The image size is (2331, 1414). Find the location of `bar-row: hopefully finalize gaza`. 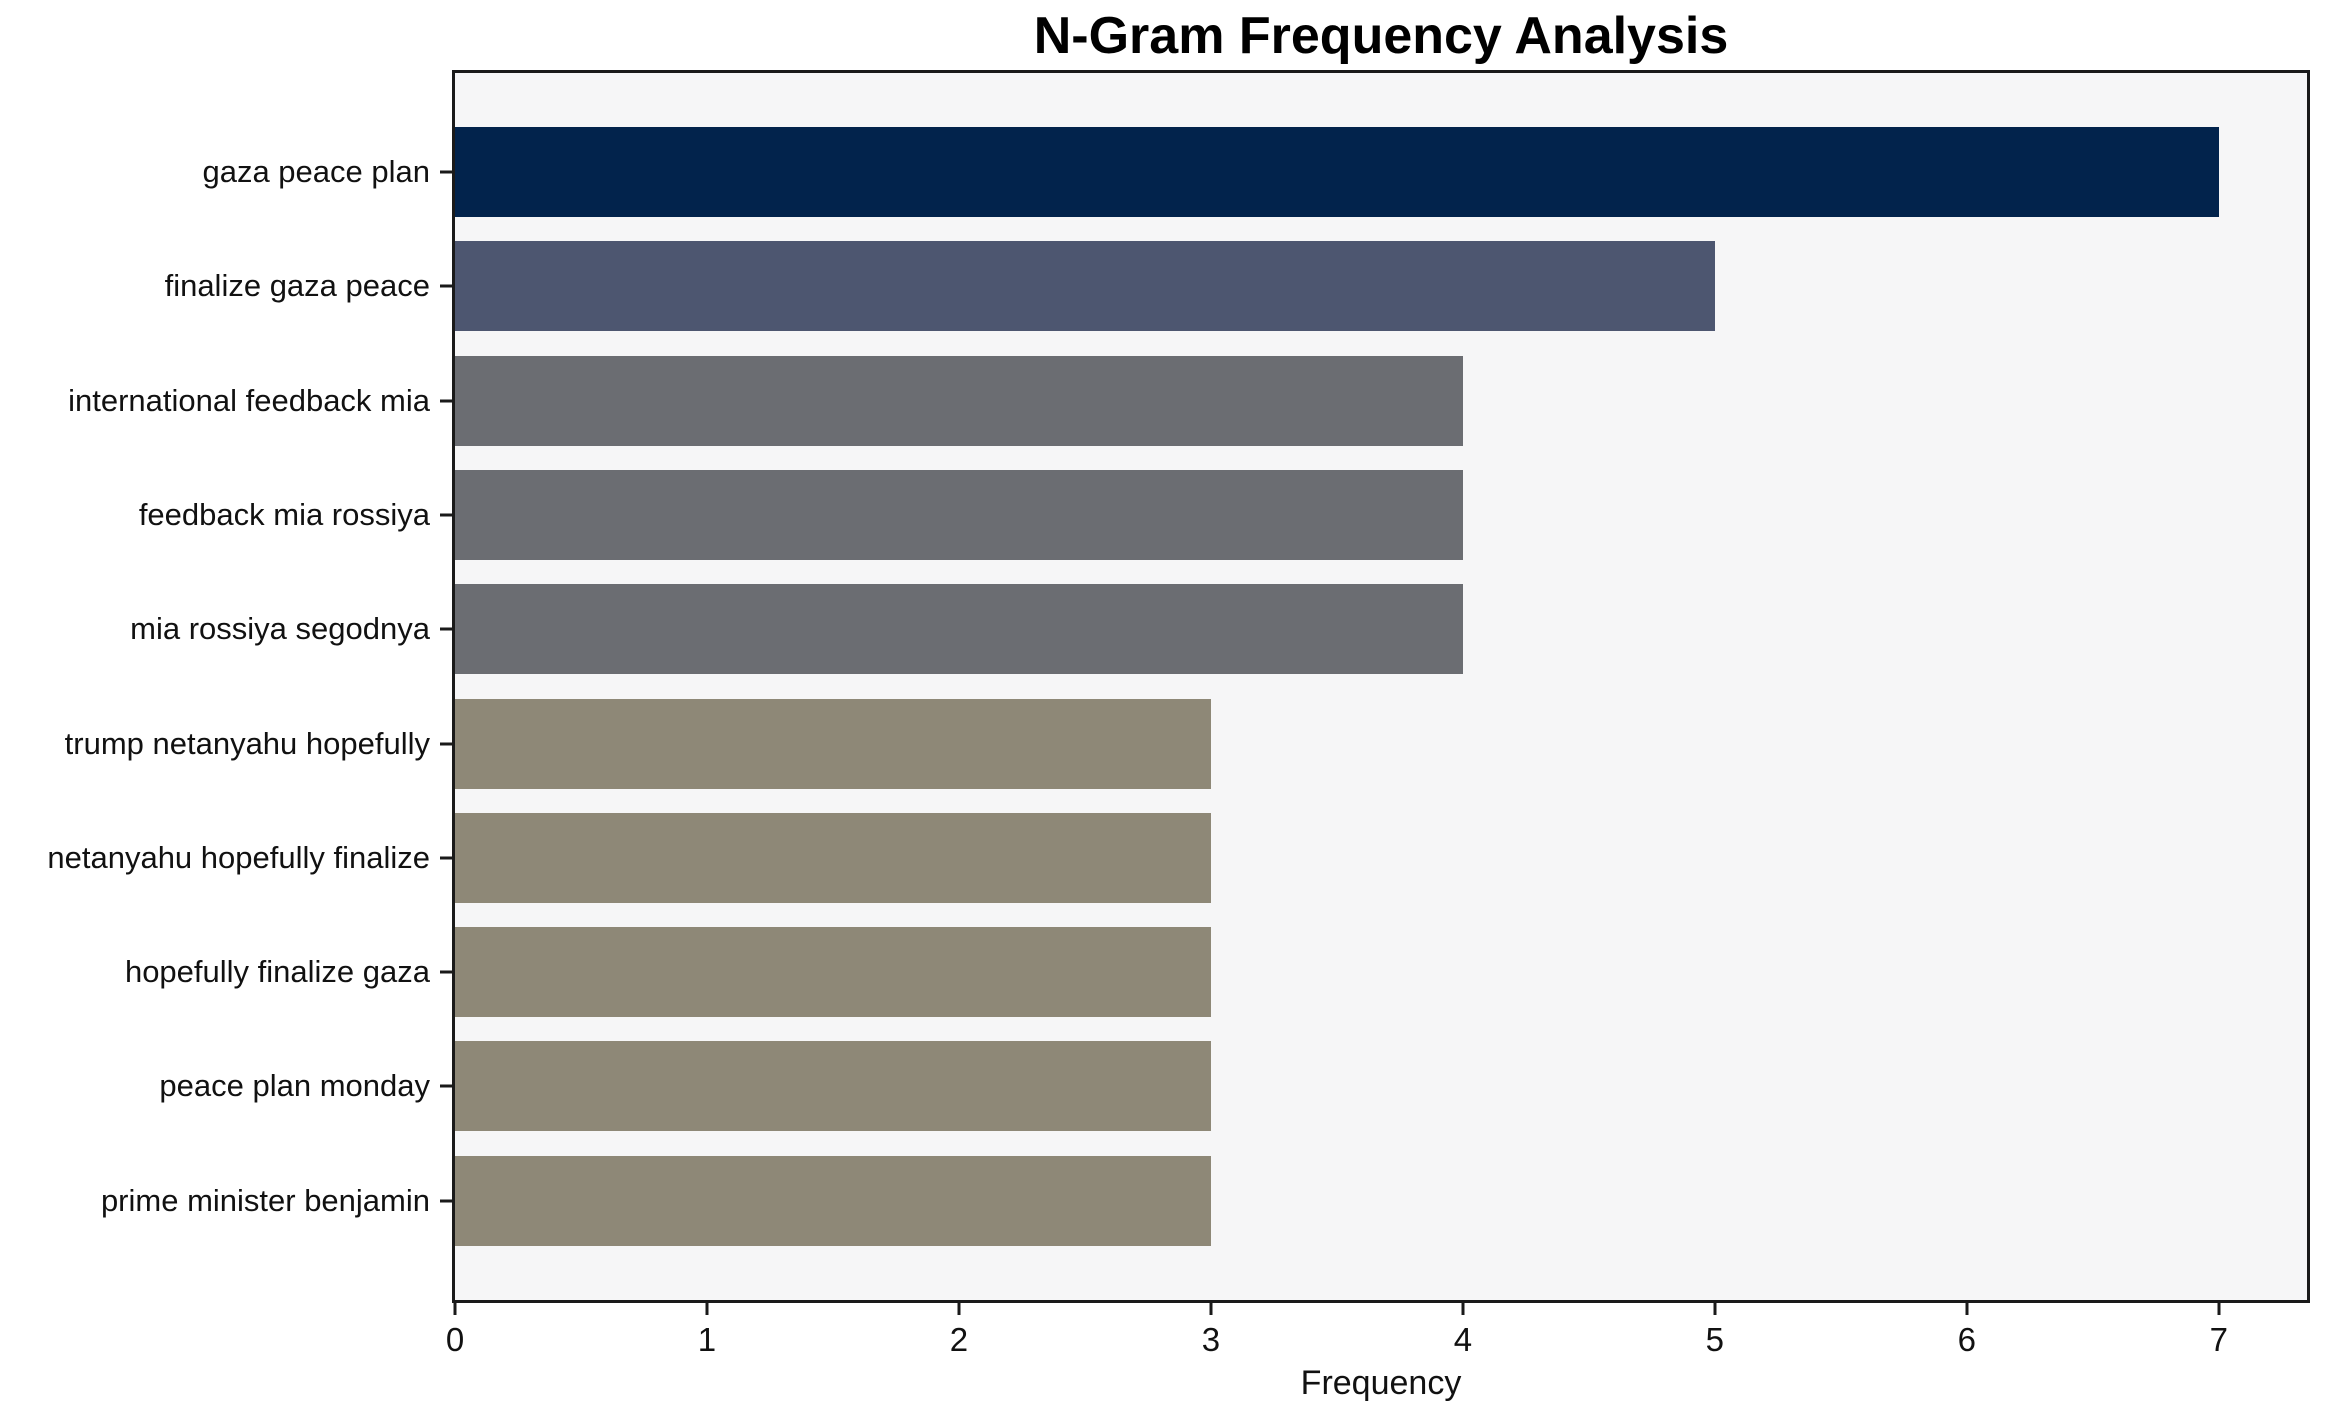

bar-row: hopefully finalize gaza is located at coordinates (1216, 972).